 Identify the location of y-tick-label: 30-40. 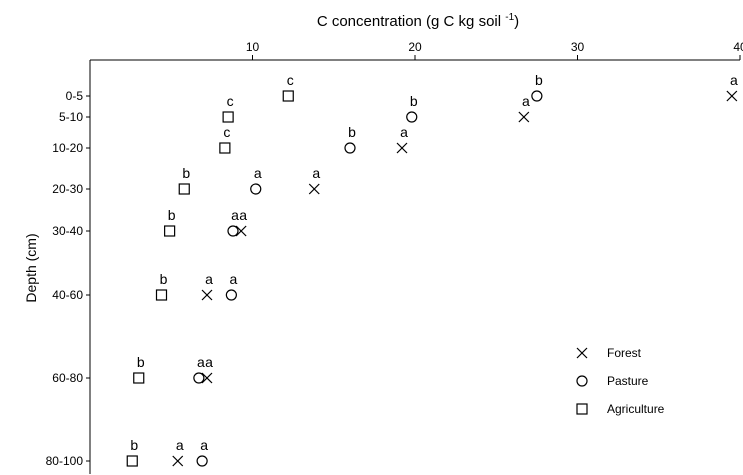
(67, 231).